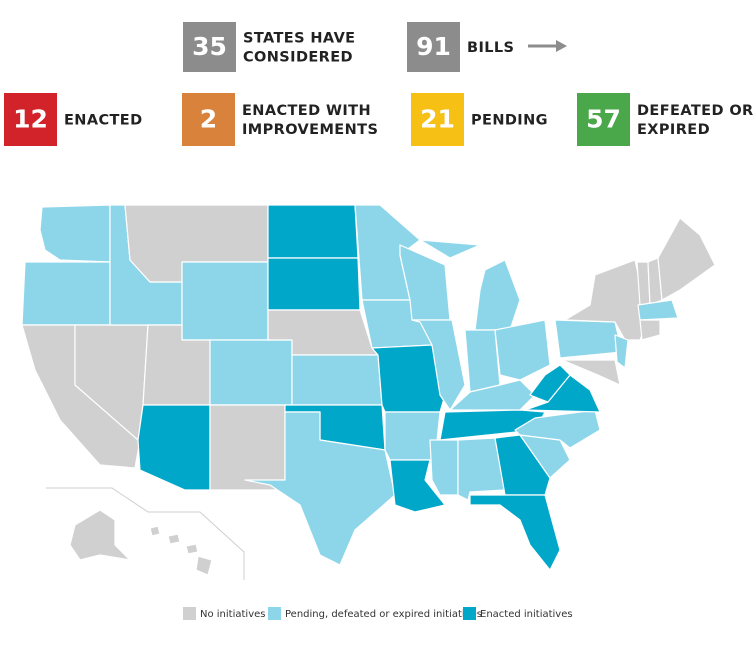 The width and height of the screenshot is (754, 645). I want to click on stat-label: BILLS, so click(490, 48).